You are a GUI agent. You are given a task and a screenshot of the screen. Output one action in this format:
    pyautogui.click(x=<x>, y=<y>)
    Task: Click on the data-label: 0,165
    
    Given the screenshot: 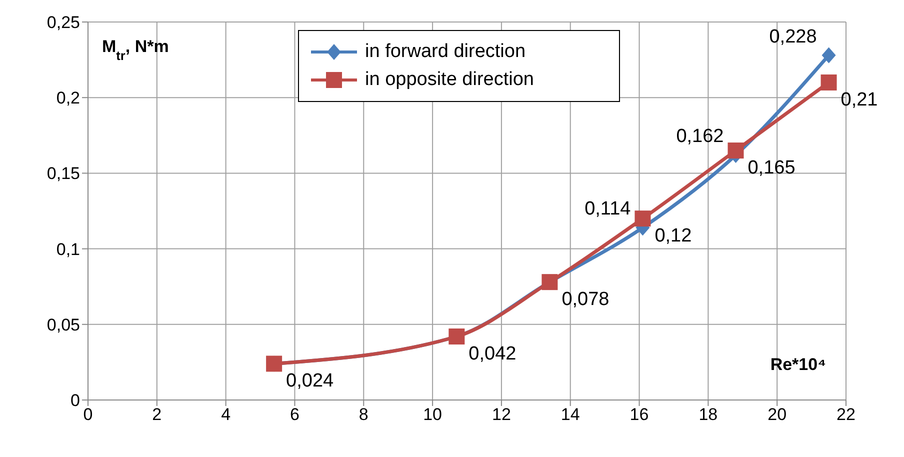 What is the action you would take?
    pyautogui.click(x=772, y=168)
    